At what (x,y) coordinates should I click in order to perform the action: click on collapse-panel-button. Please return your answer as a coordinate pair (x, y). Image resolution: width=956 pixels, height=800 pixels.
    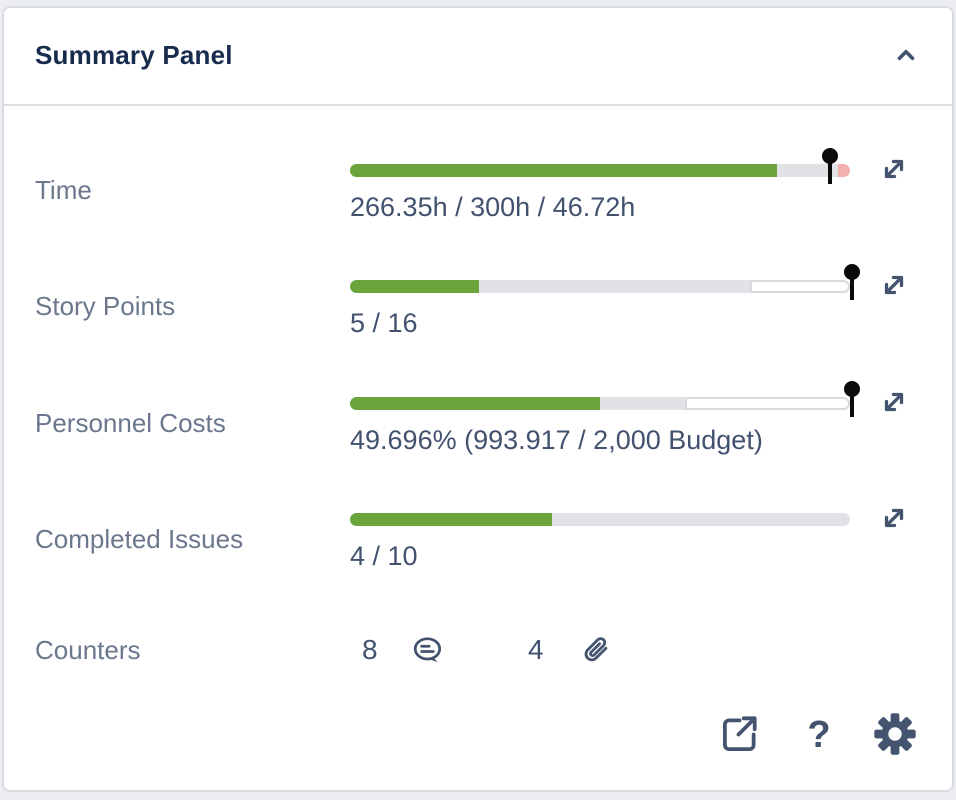
    Looking at the image, I should click on (906, 56).